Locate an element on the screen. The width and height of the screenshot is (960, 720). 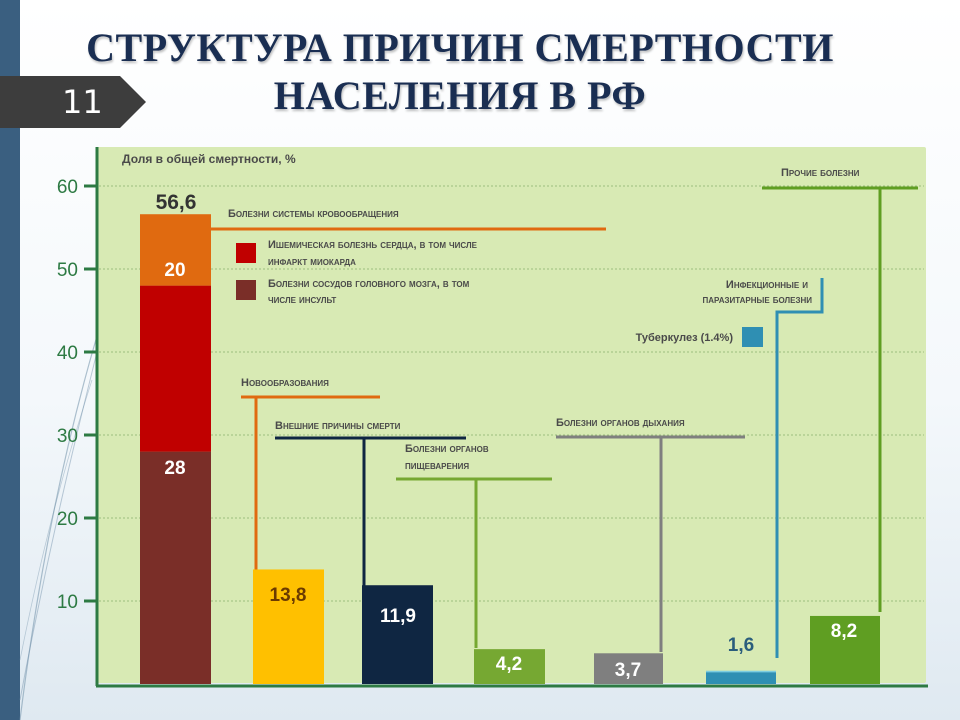
tuberculosis-label: Туберкулез (1.4%) is located at coordinates (685, 338).